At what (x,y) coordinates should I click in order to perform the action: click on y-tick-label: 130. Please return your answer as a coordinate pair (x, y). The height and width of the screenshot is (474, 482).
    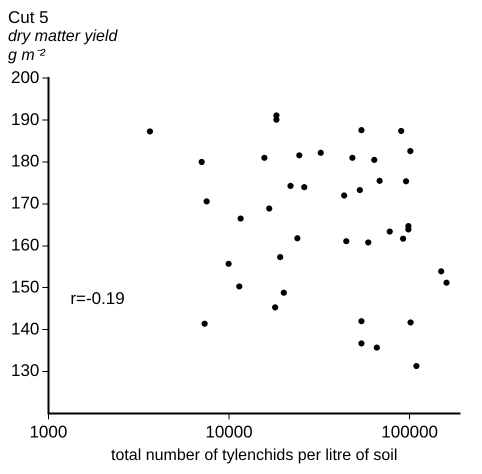
    Looking at the image, I should click on (25, 370).